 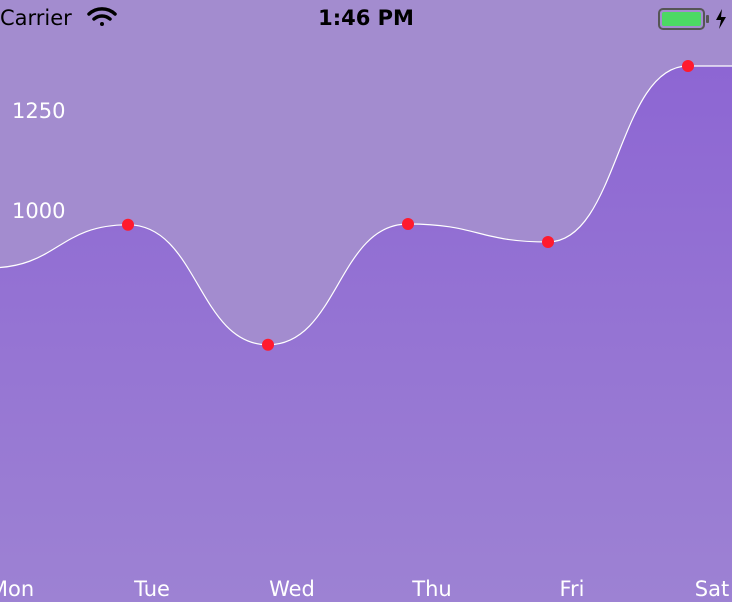 What do you see at coordinates (571, 589) in the screenshot?
I see `x-tick-label: Fri` at bounding box center [571, 589].